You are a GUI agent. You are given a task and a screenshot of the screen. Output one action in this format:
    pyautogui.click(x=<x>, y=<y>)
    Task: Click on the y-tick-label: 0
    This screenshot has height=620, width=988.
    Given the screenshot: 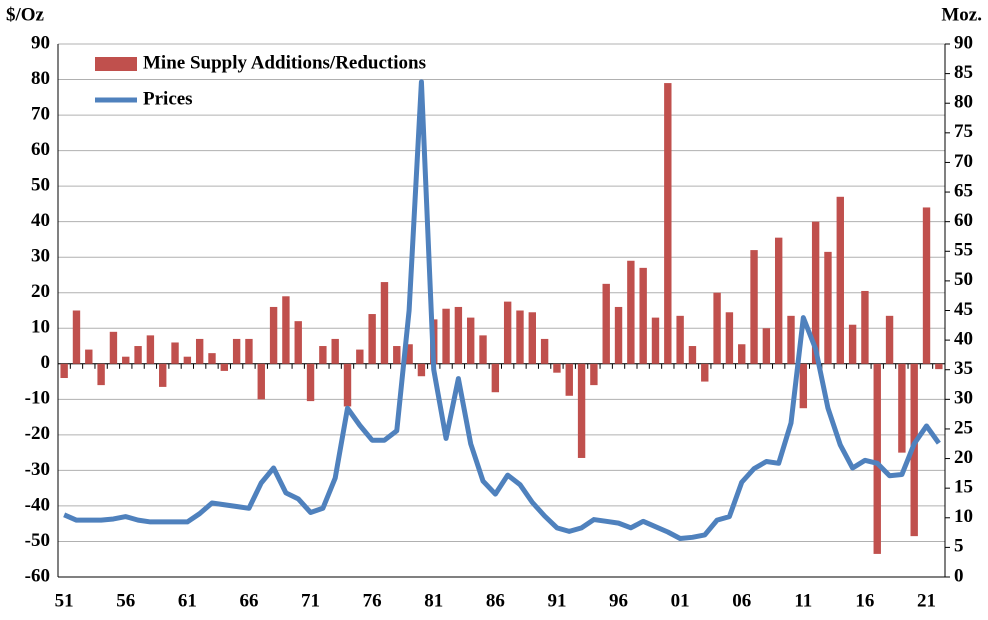 What is the action you would take?
    pyautogui.click(x=46, y=362)
    